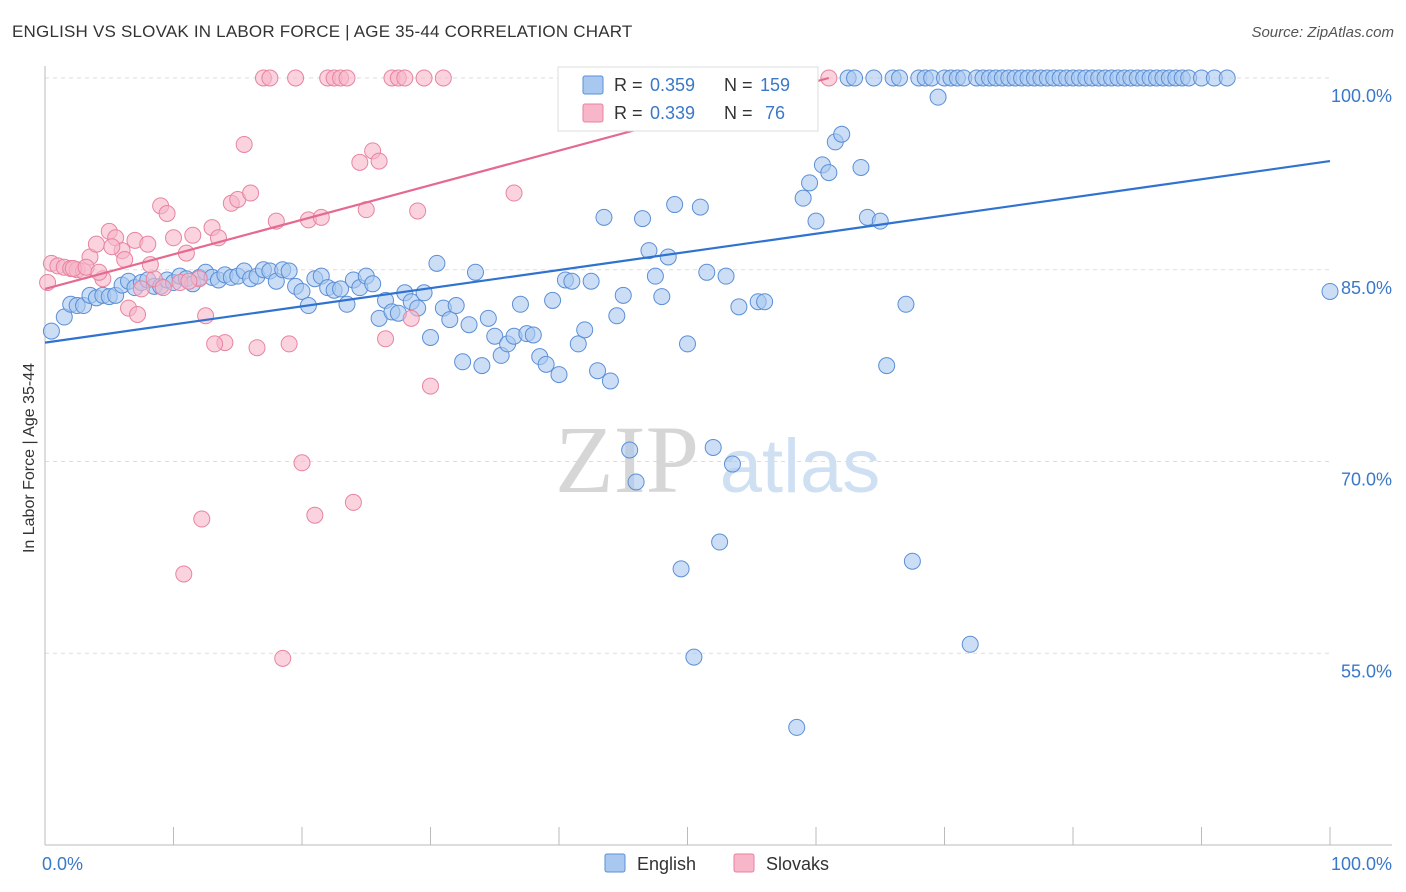 The image size is (1406, 892). What do you see at coordinates (672, 85) in the screenshot?
I see `english-r-value: 0.359` at bounding box center [672, 85].